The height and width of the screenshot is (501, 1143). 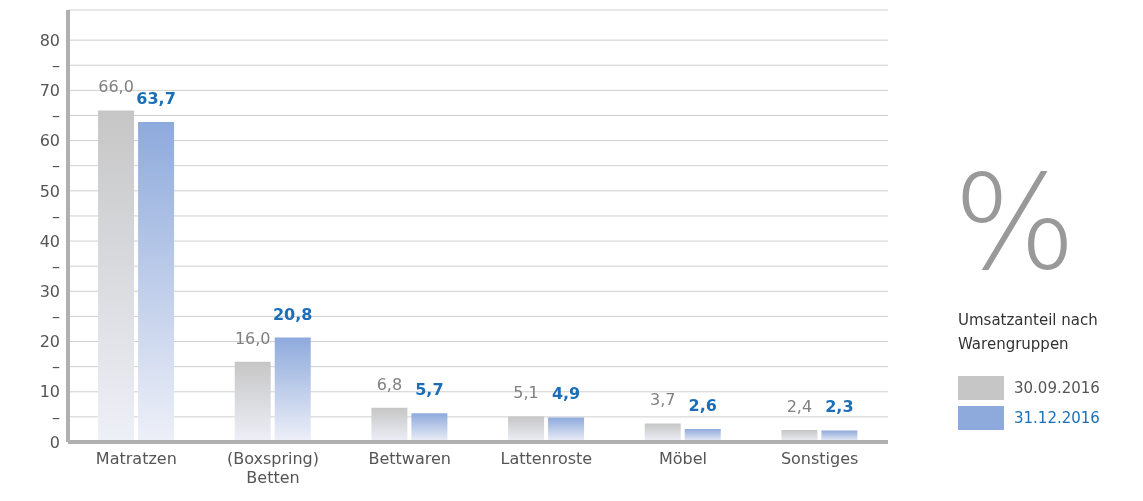 I want to click on data-label: 2,4, so click(x=799, y=406).